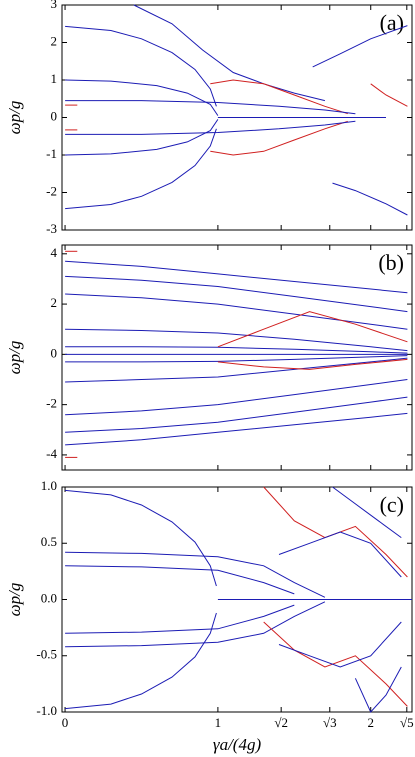 This screenshot has height=757, width=415. I want to click on y-tick-label: -1, so click(51, 153).